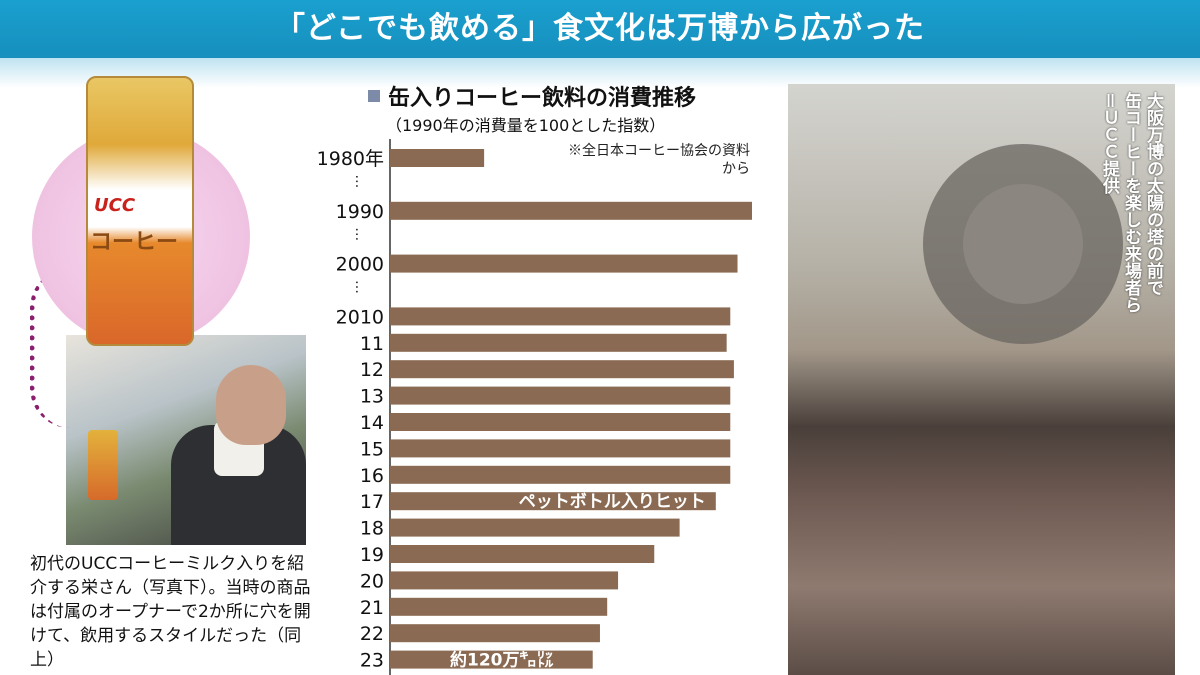  I want to click on title-square-icon, so click(374, 96).